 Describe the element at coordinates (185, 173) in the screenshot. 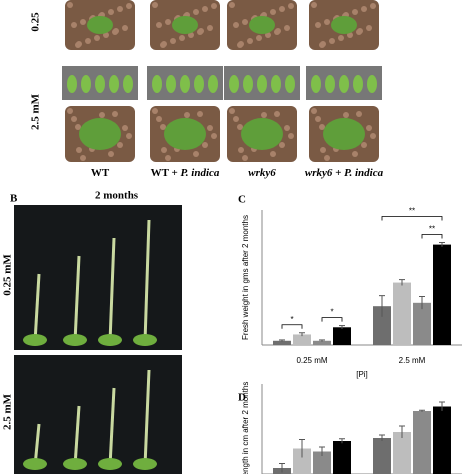

I see `column-label: WT + P. indica` at that location.